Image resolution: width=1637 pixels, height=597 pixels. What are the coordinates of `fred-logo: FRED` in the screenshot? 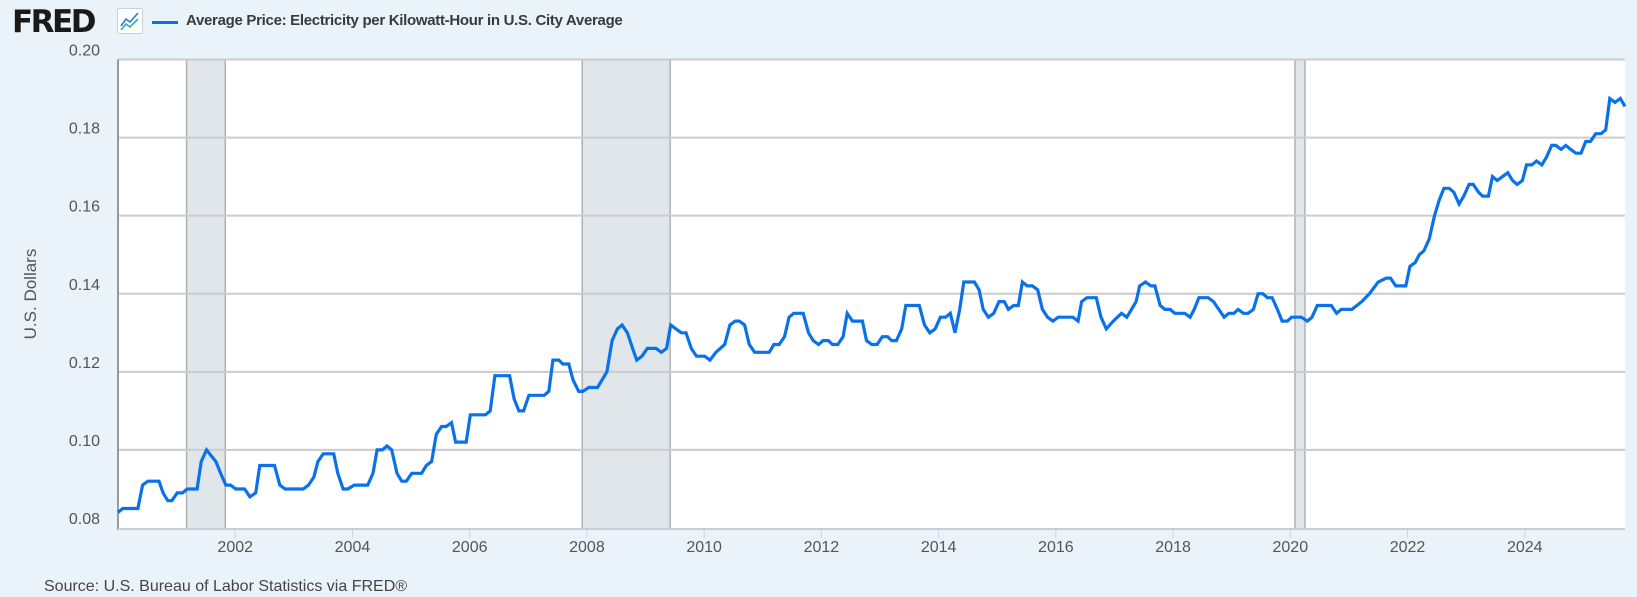 It's located at (54, 22).